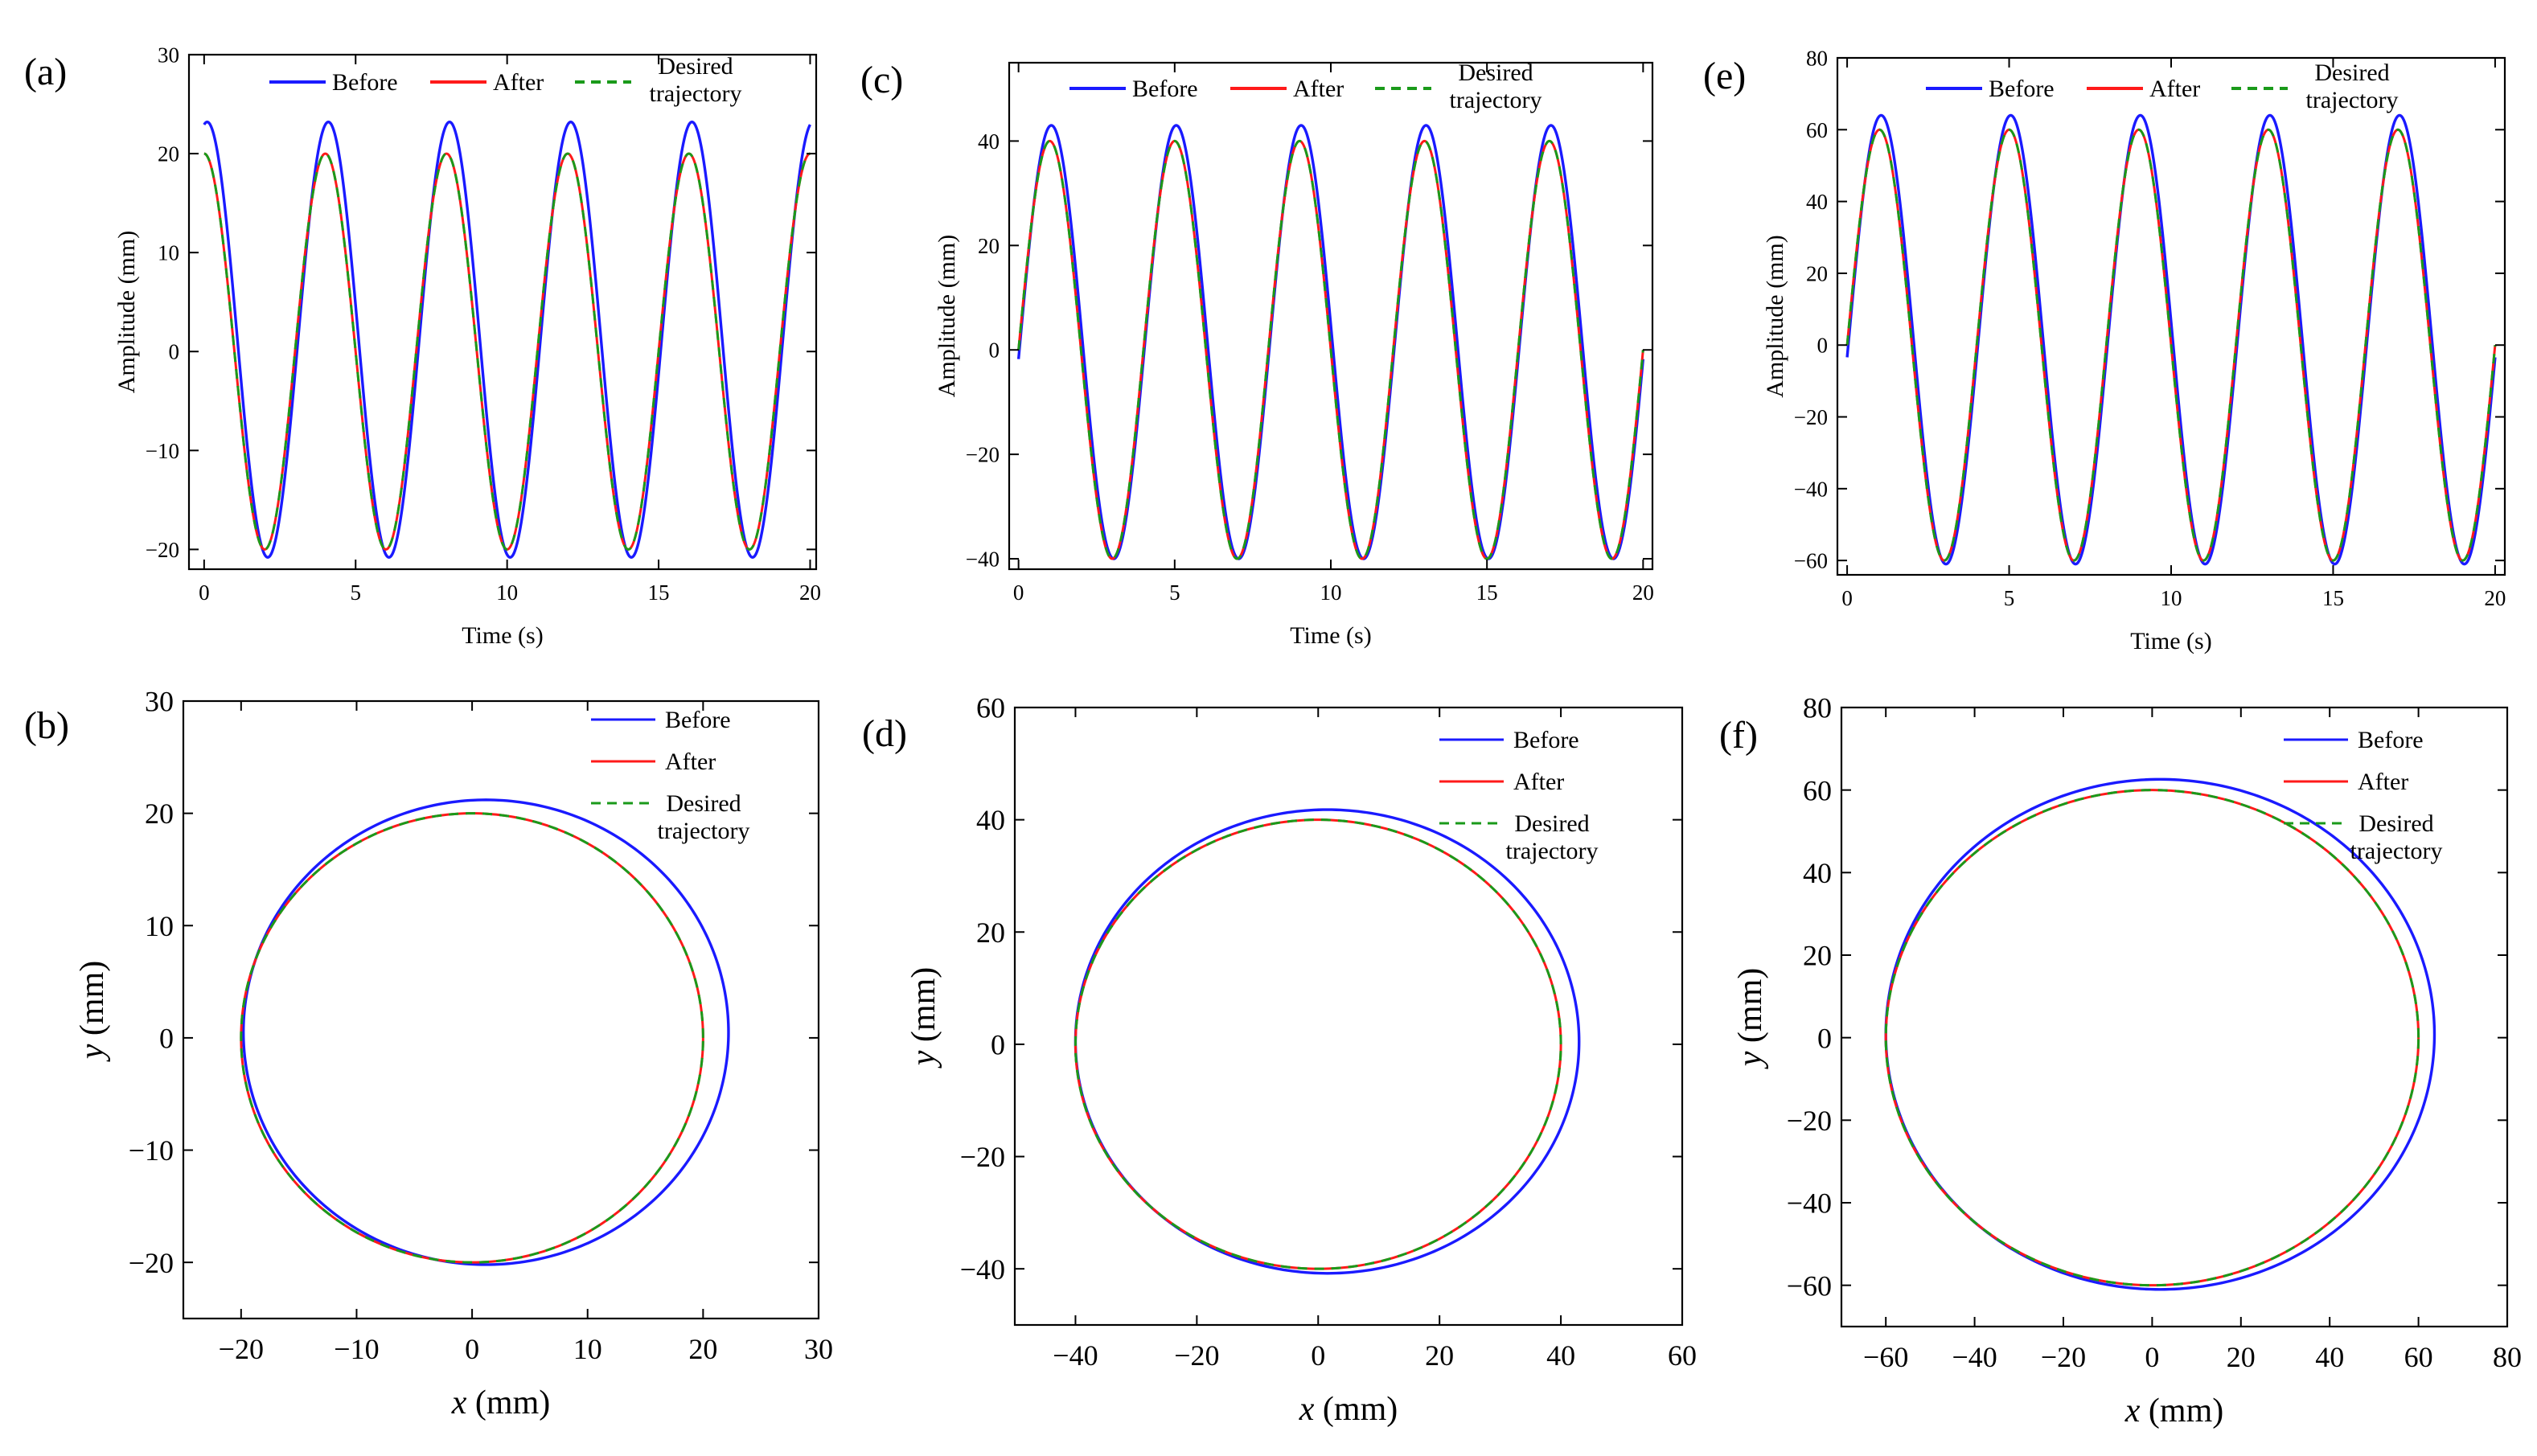 The width and height of the screenshot is (2537, 1456). Describe the element at coordinates (1724, 76) in the screenshot. I see `panel-label: (e)` at that location.